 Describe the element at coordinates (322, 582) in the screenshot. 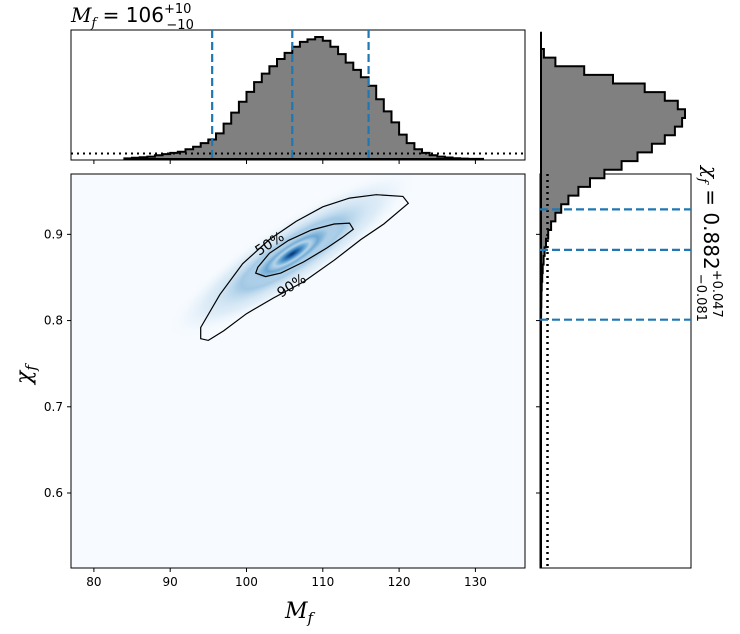

I see `x-tick-label: 110` at that location.